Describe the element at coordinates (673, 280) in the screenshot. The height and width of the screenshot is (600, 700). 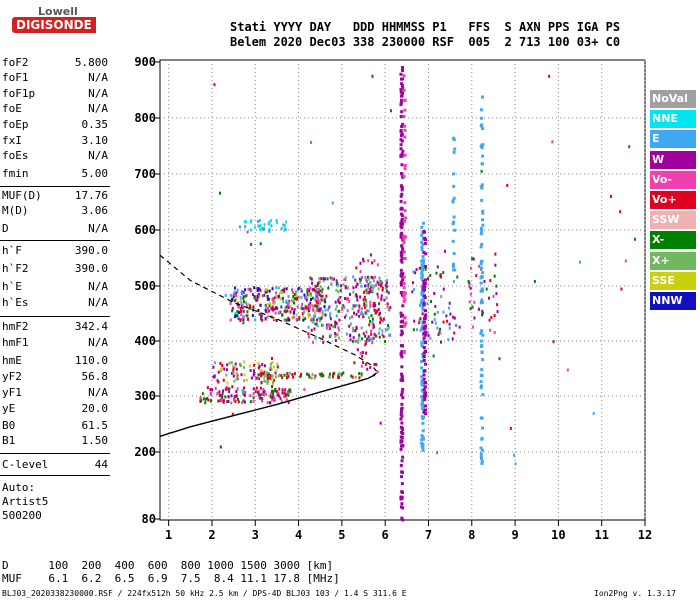
I see `legend-item-sse: SSE` at that location.